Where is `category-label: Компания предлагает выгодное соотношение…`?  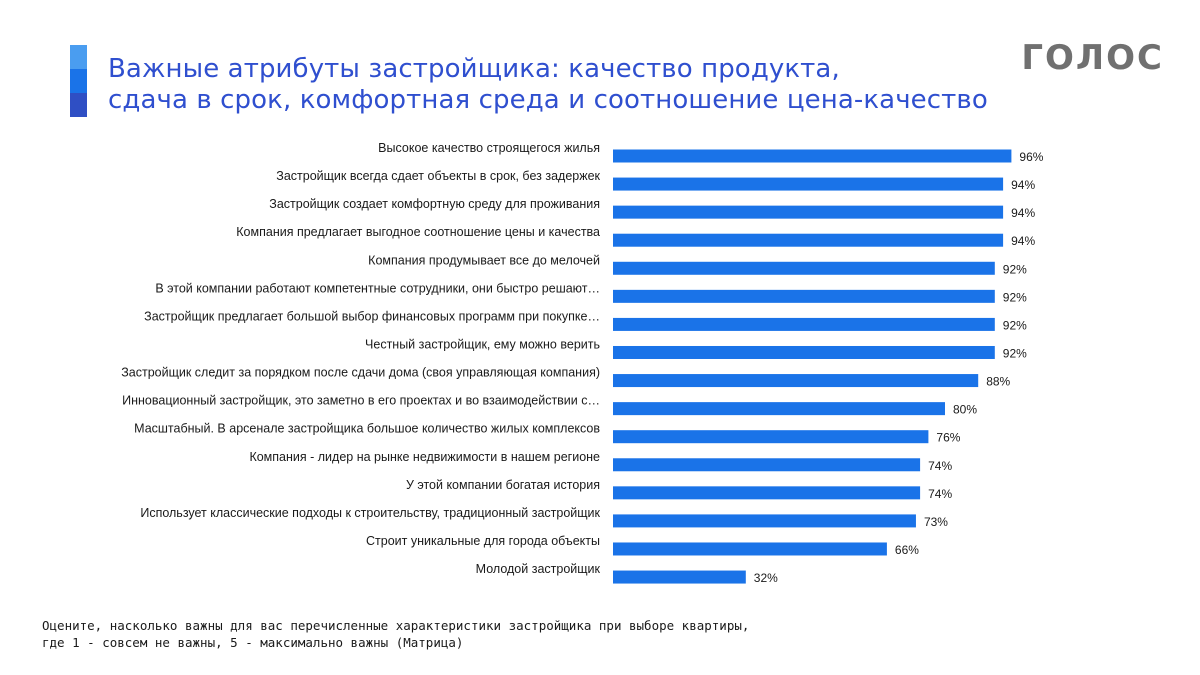
category-label: Компания предлагает выгодное соотношение… is located at coordinates (418, 232).